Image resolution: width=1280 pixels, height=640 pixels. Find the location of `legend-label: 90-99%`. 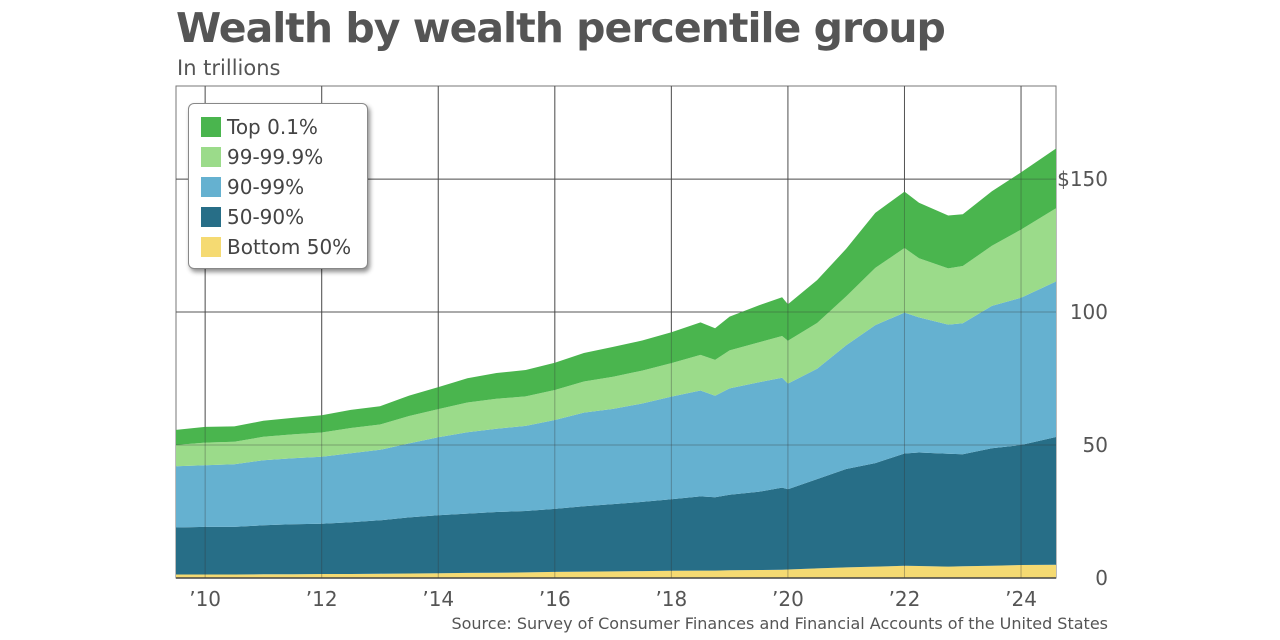

legend-label: 90-99% is located at coordinates (266, 187).